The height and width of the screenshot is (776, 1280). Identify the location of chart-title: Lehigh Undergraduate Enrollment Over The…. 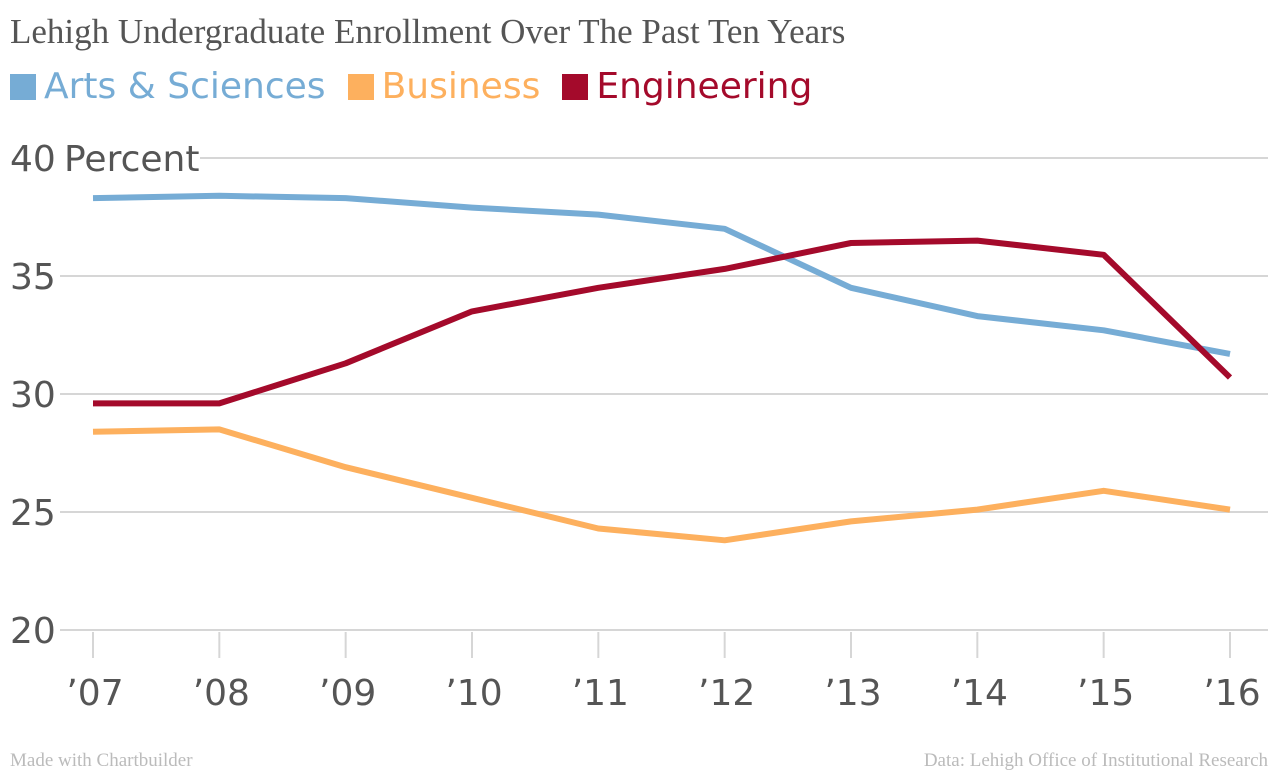
(428, 31).